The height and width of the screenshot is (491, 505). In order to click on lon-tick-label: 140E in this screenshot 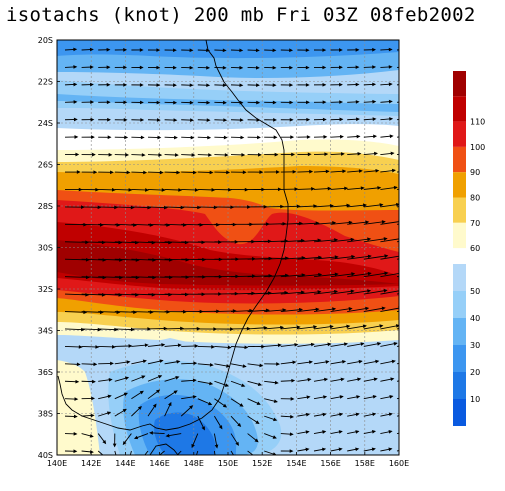, I will do `click(57, 463)`.